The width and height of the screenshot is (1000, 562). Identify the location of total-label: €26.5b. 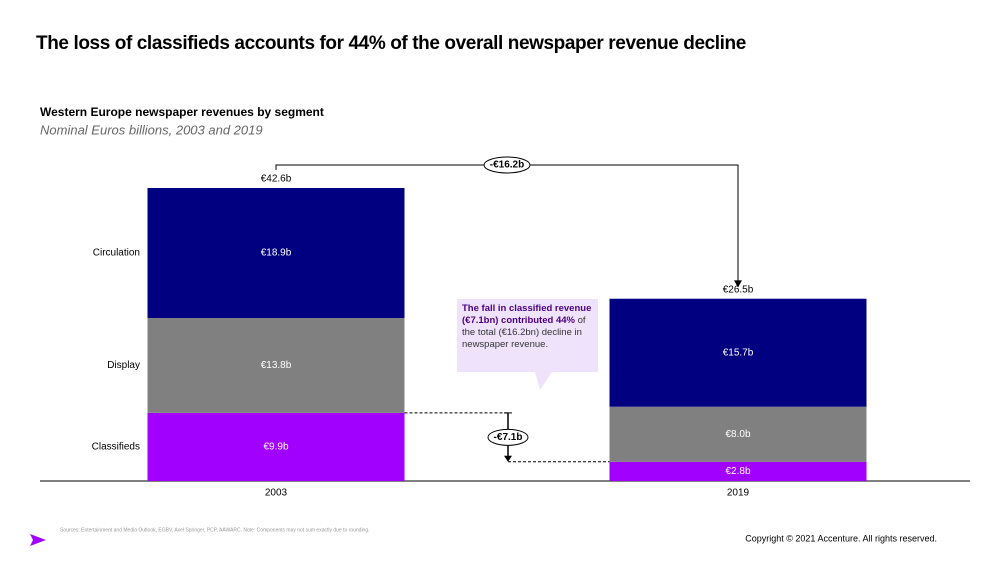
(738, 289).